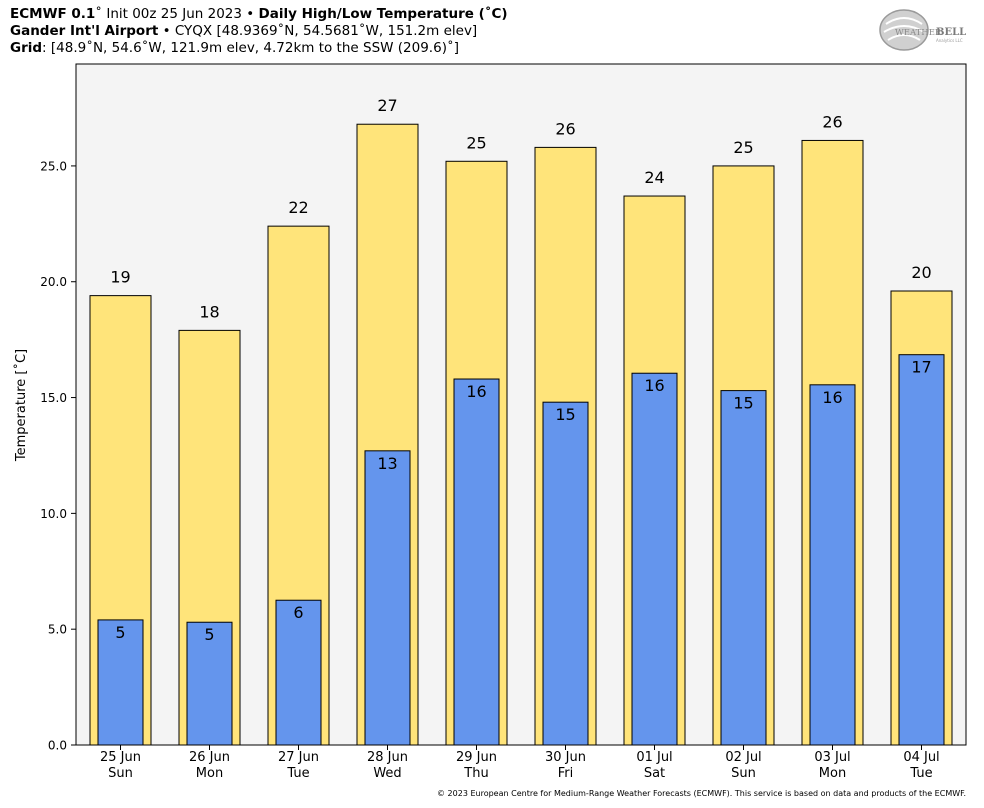  I want to click on y-tick-label: 5.0, so click(57, 630).